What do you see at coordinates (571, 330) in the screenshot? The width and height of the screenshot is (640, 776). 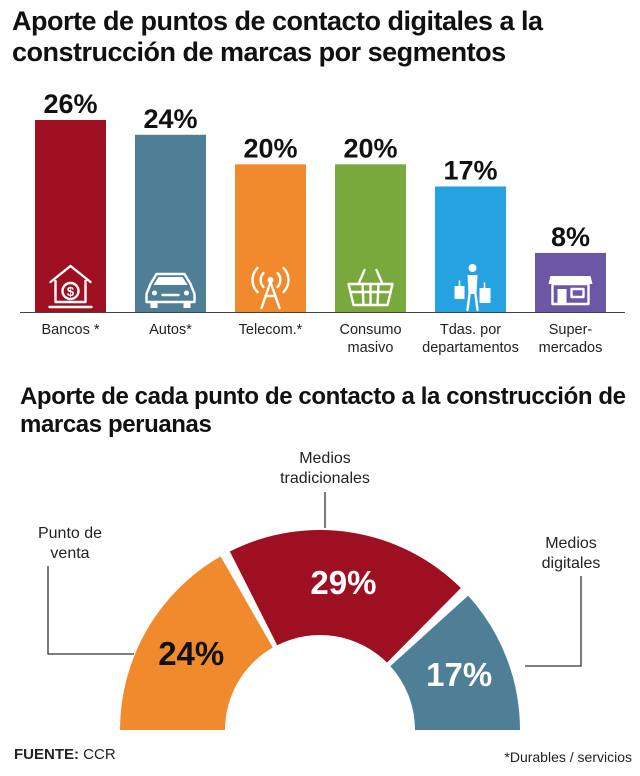 I see `bar-category-label-5: Super-` at bounding box center [571, 330].